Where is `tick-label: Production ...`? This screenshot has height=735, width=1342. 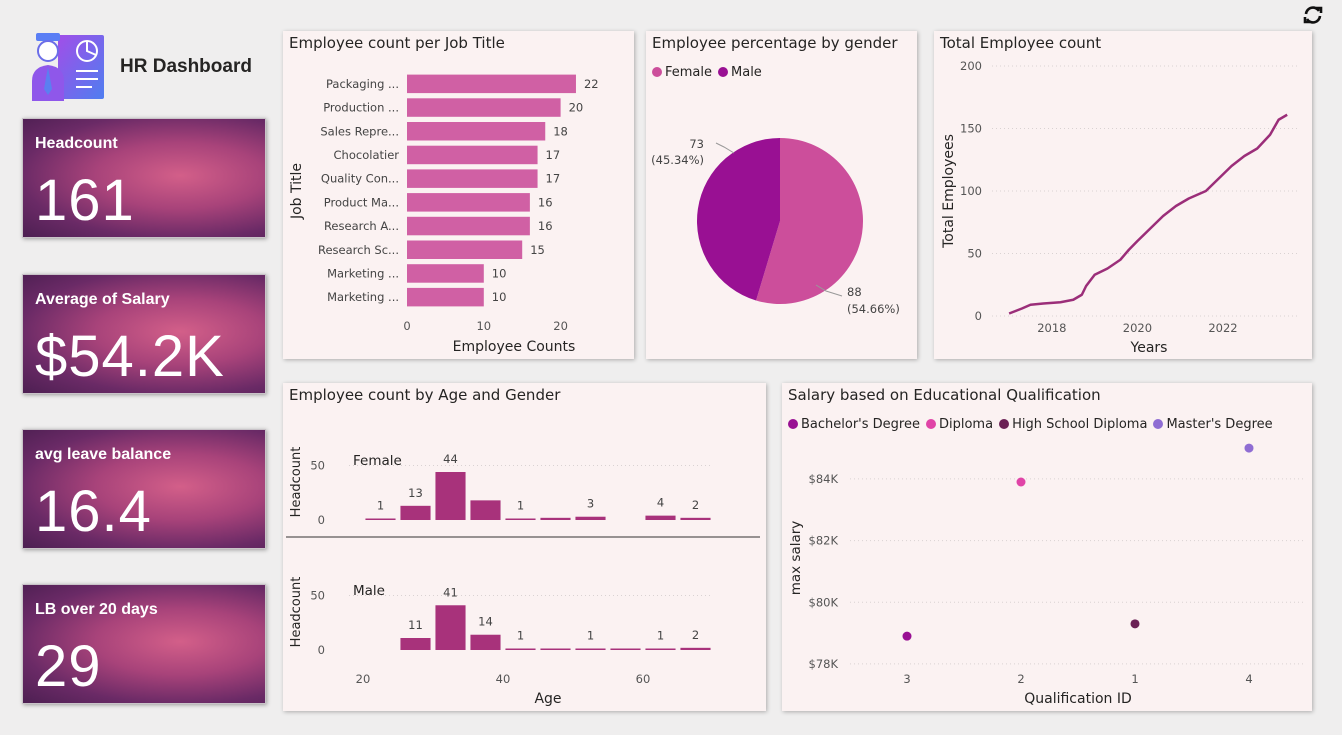
tick-label: Production ... is located at coordinates (361, 108).